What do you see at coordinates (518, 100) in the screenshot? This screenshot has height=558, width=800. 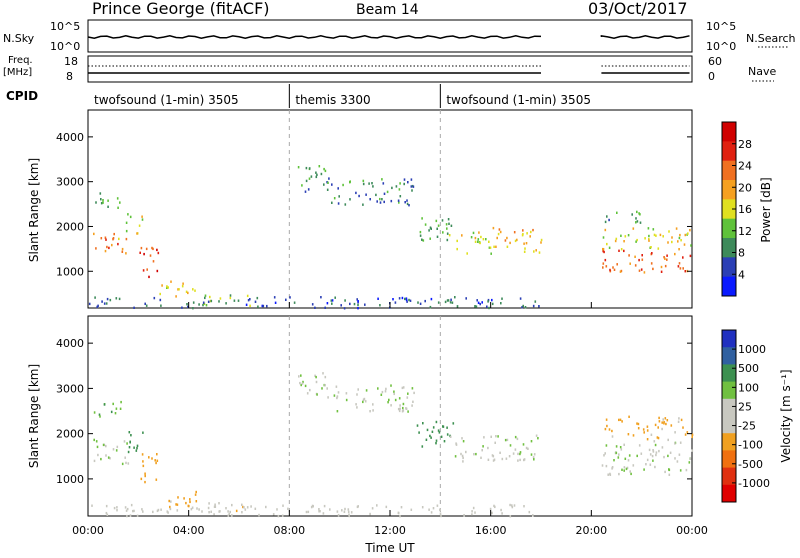 I see `cpid-segment-label: twofsound (1-min) 3505` at bounding box center [518, 100].